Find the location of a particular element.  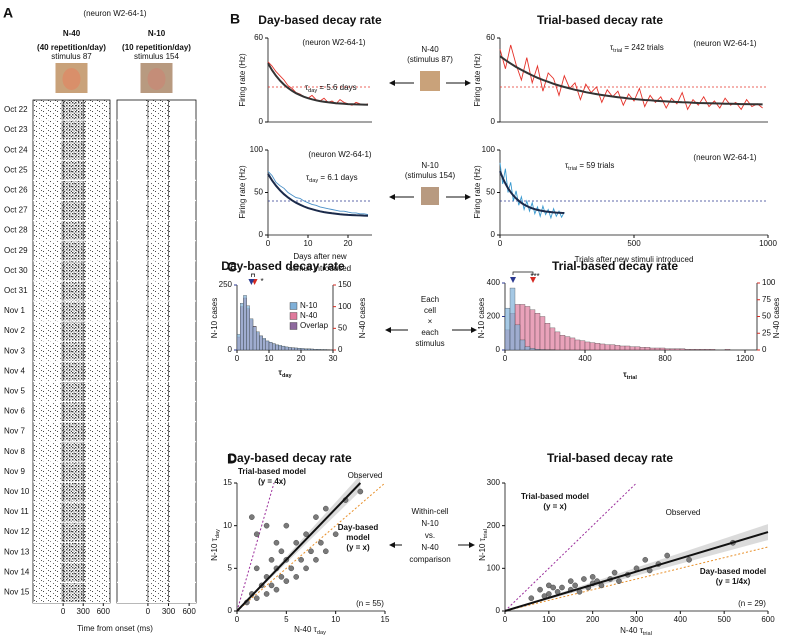

tau-label-part: trial is located at coordinates (572, 169).